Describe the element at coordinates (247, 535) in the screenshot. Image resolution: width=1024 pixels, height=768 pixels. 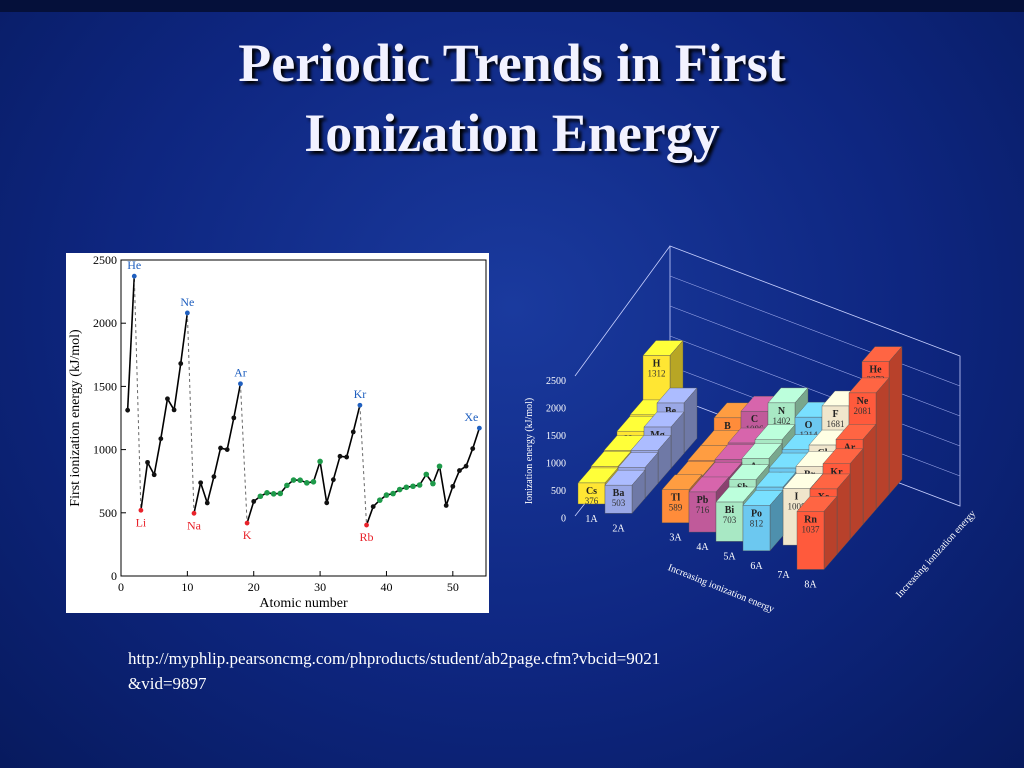
I see `element-label: K` at that location.